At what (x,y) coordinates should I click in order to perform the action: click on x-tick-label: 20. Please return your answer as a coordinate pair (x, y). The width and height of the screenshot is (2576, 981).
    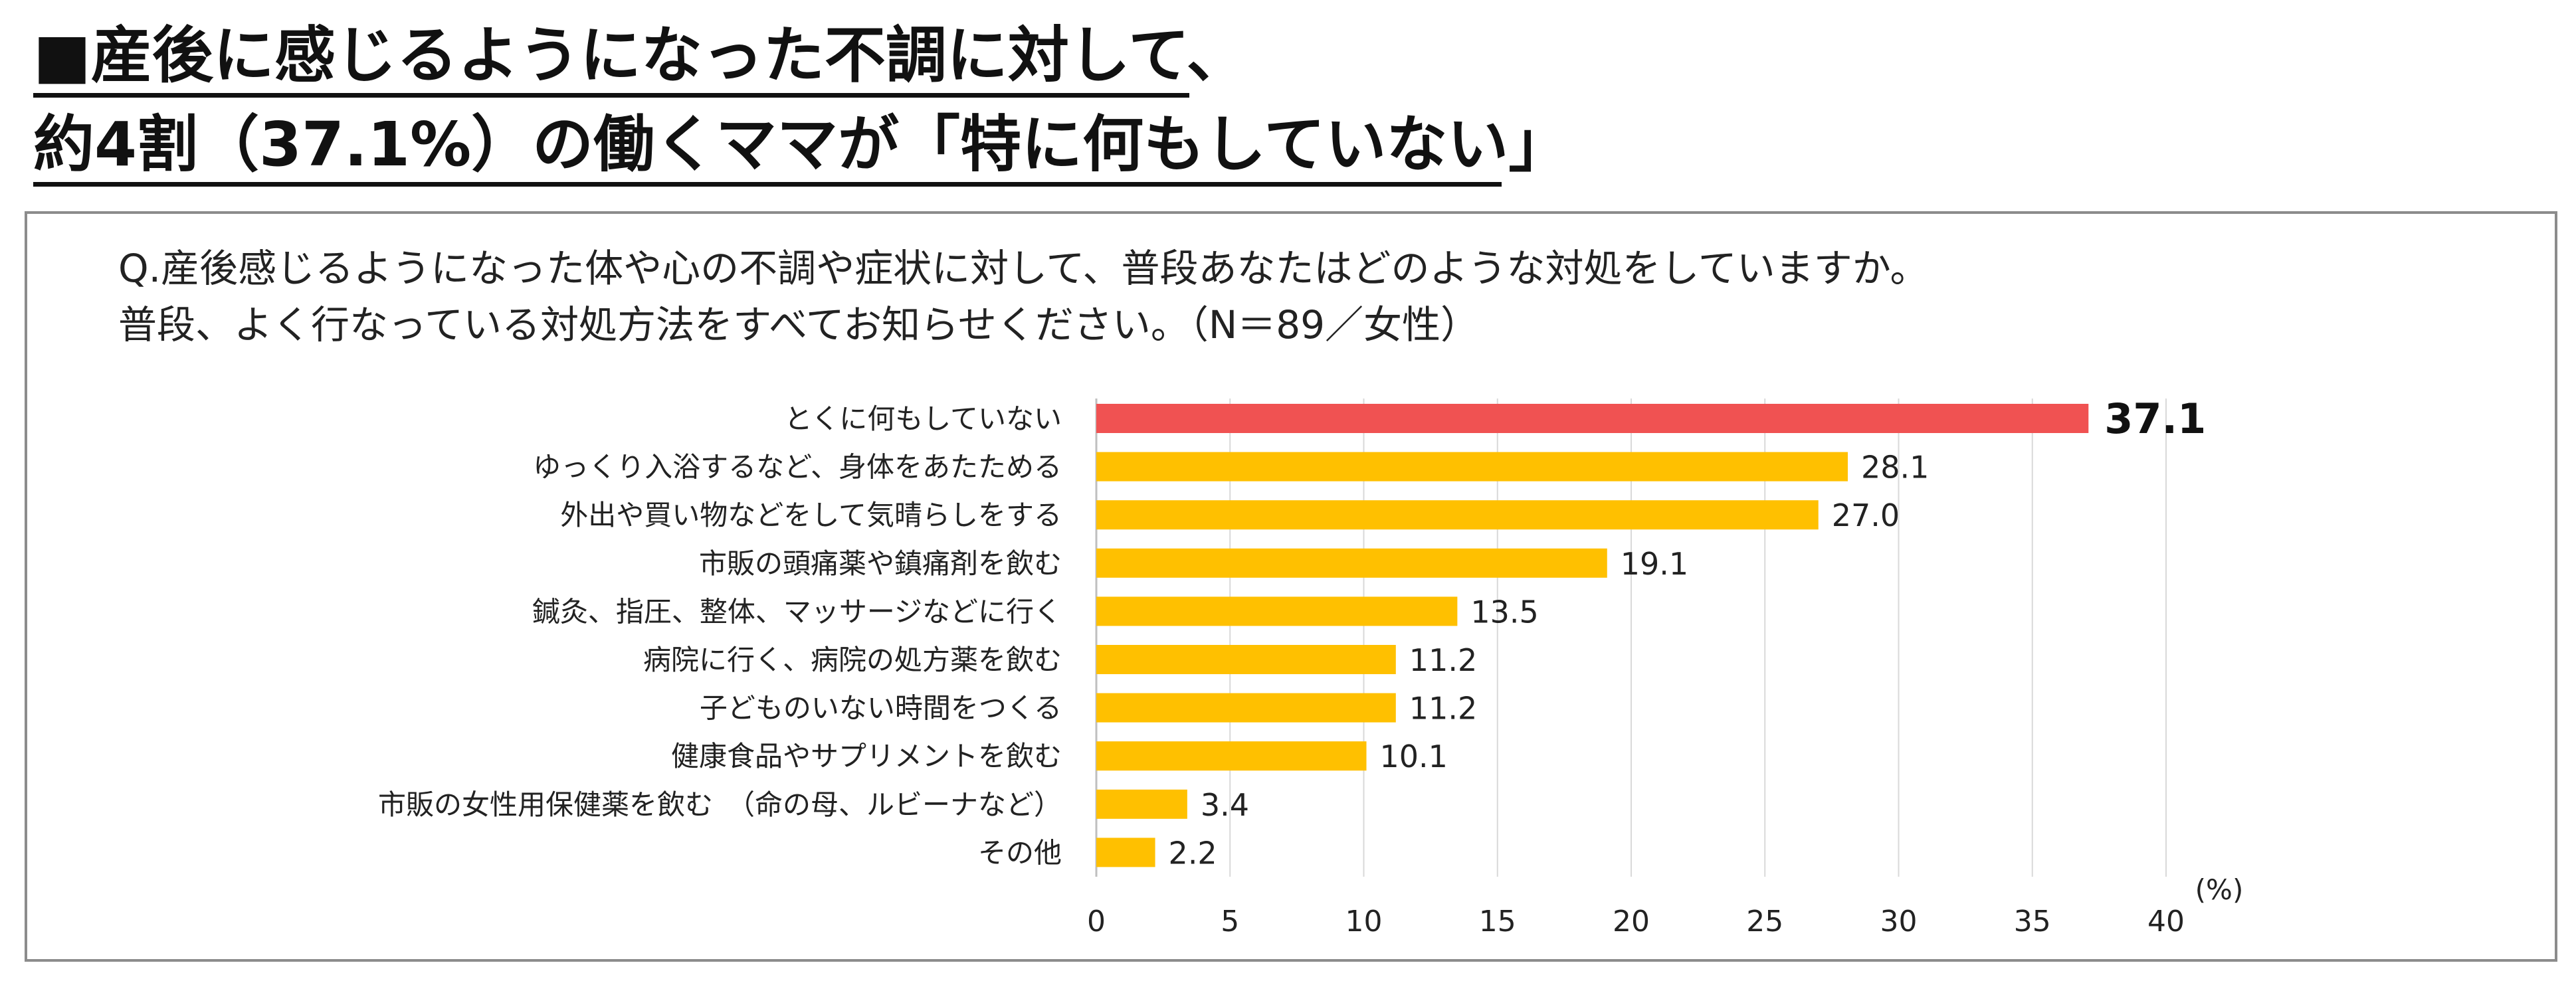
    Looking at the image, I should click on (1632, 921).